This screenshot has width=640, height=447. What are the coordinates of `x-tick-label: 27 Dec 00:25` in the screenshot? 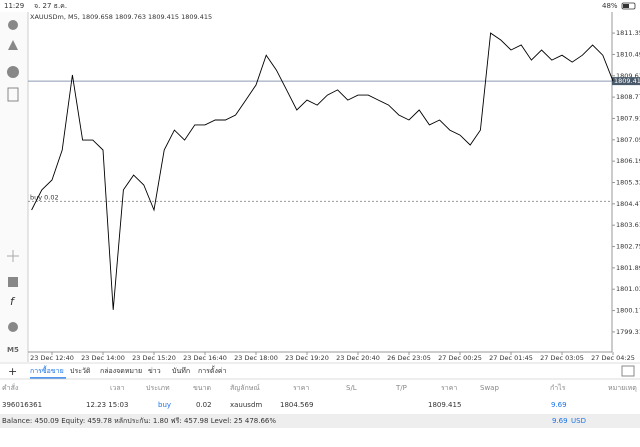 It's located at (460, 358).